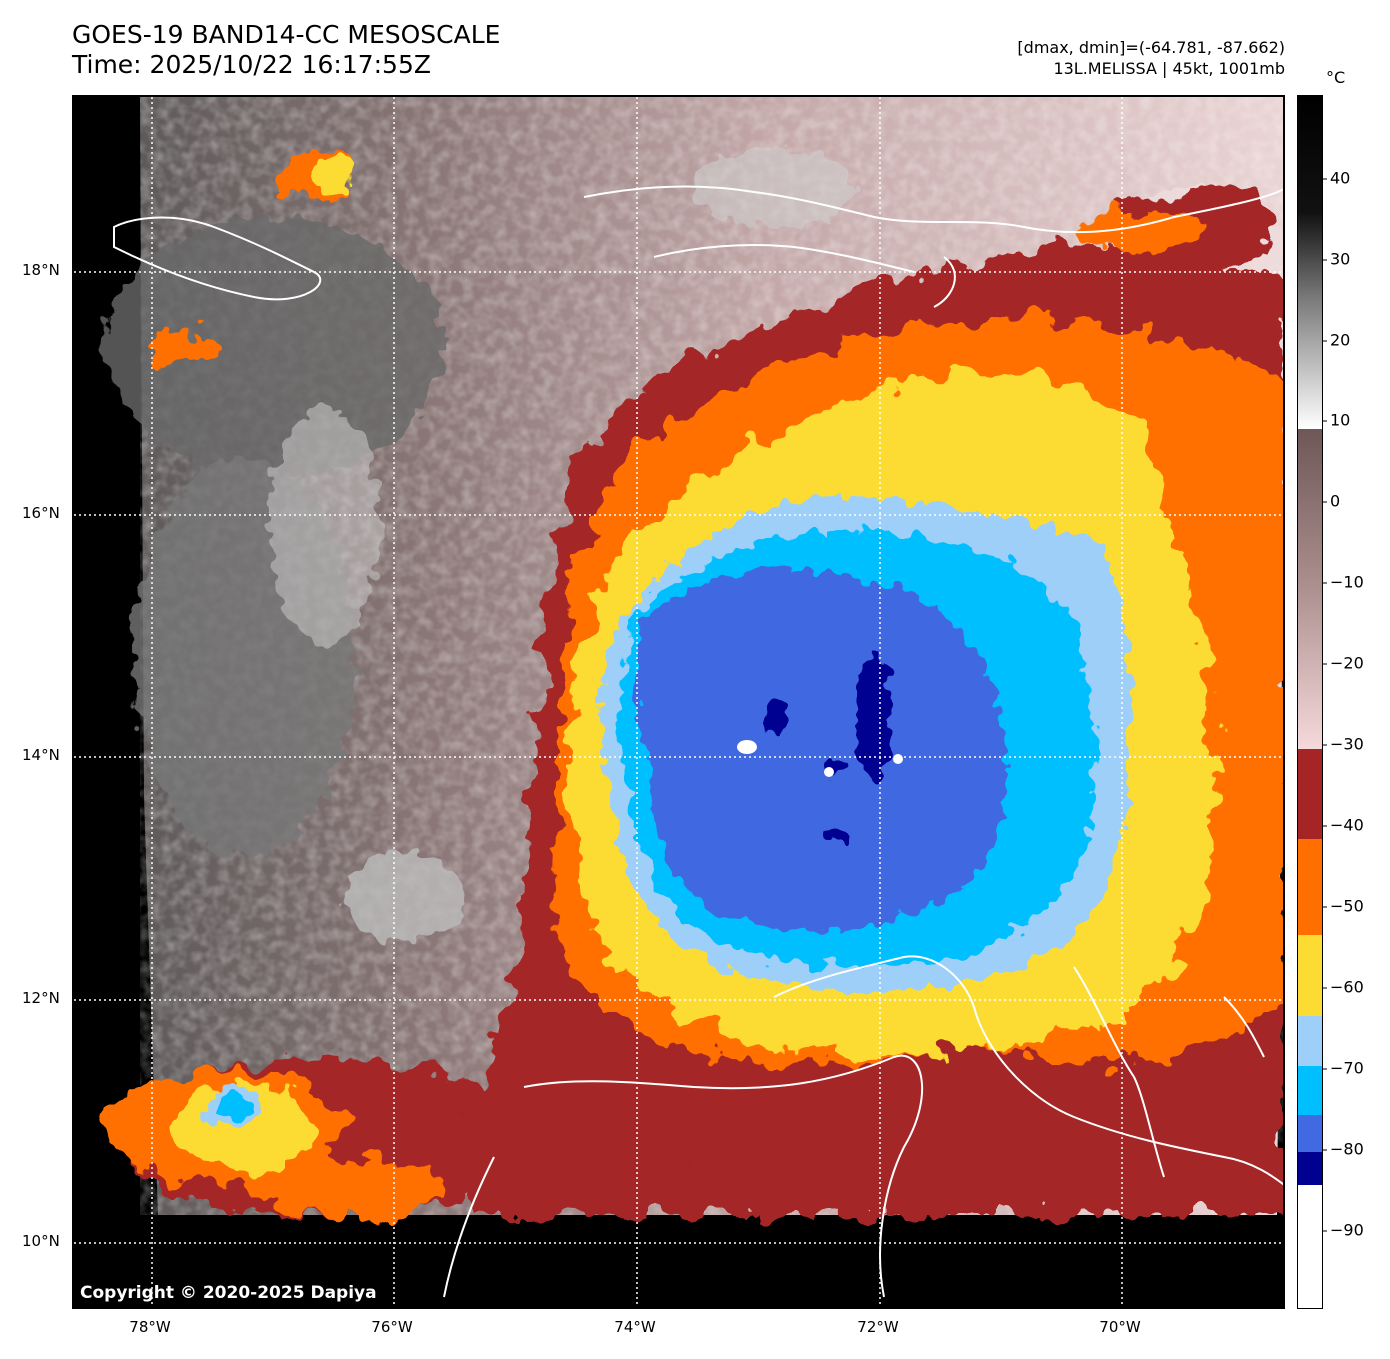  I want to click on title-product: GOES-19 BAND14-CC MESOSCALE, so click(286, 34).